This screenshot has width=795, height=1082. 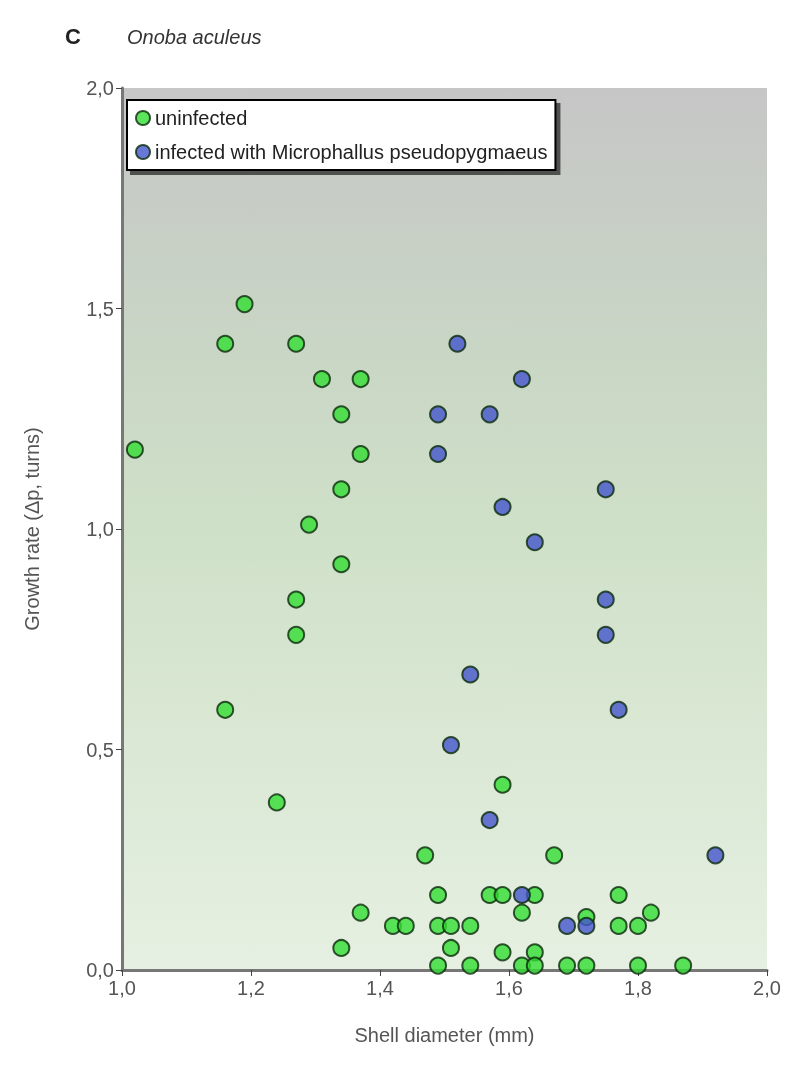 I want to click on legend-label: infected with Microphallus pseudopygmaeus, so click(x=351, y=152).